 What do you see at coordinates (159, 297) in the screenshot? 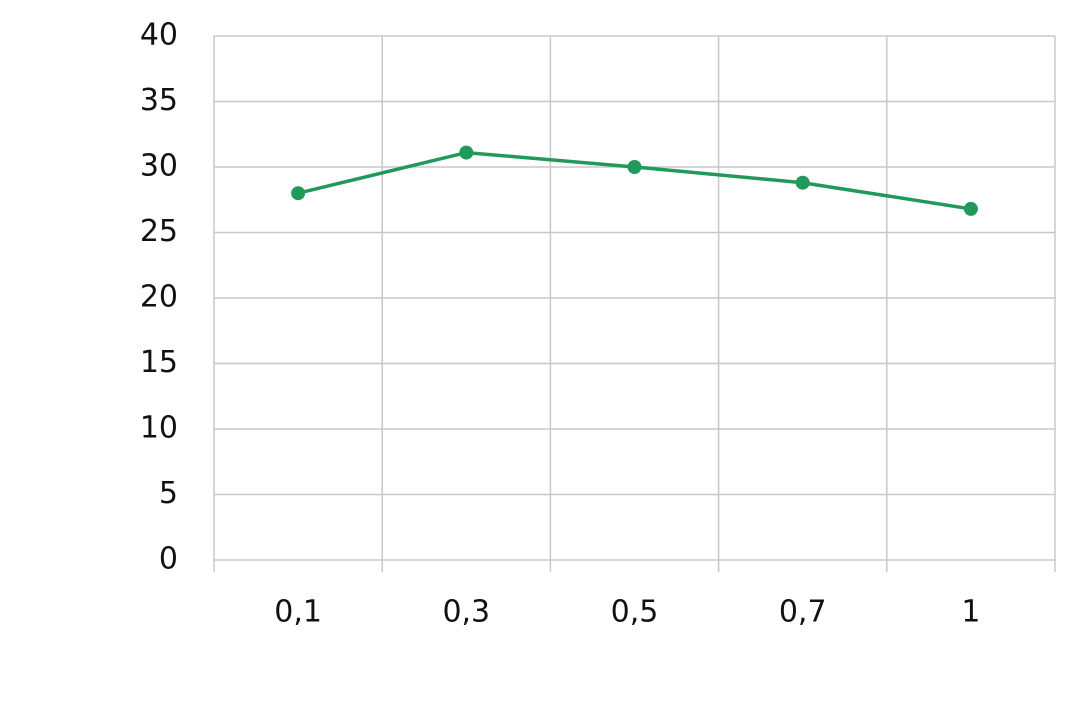
I see `y-tick-label: 20` at bounding box center [159, 297].